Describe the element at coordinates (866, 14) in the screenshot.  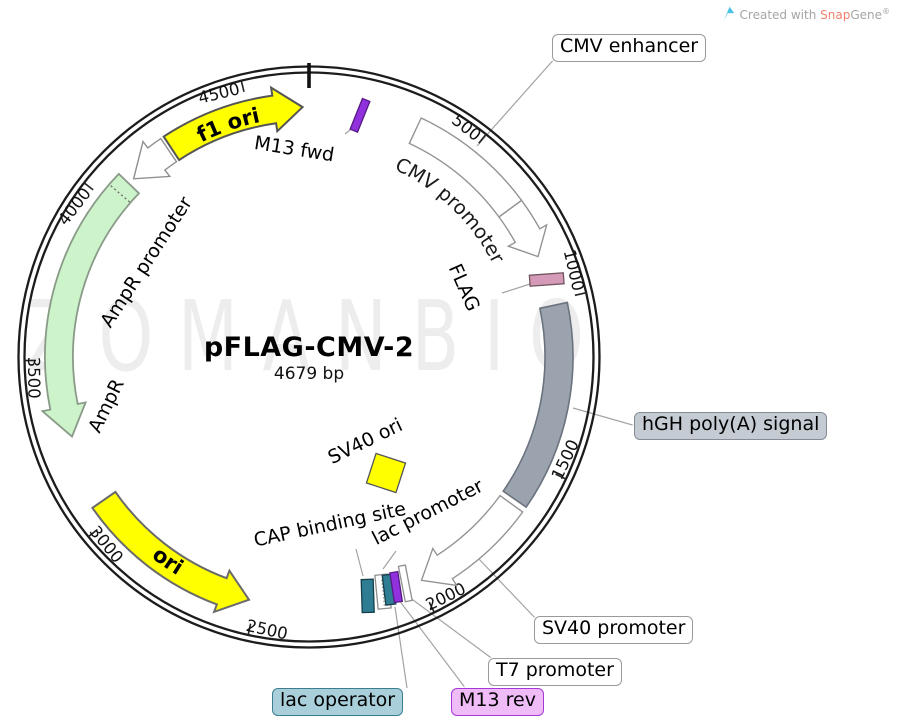
I see `credit-brand-gene: Gene` at that location.